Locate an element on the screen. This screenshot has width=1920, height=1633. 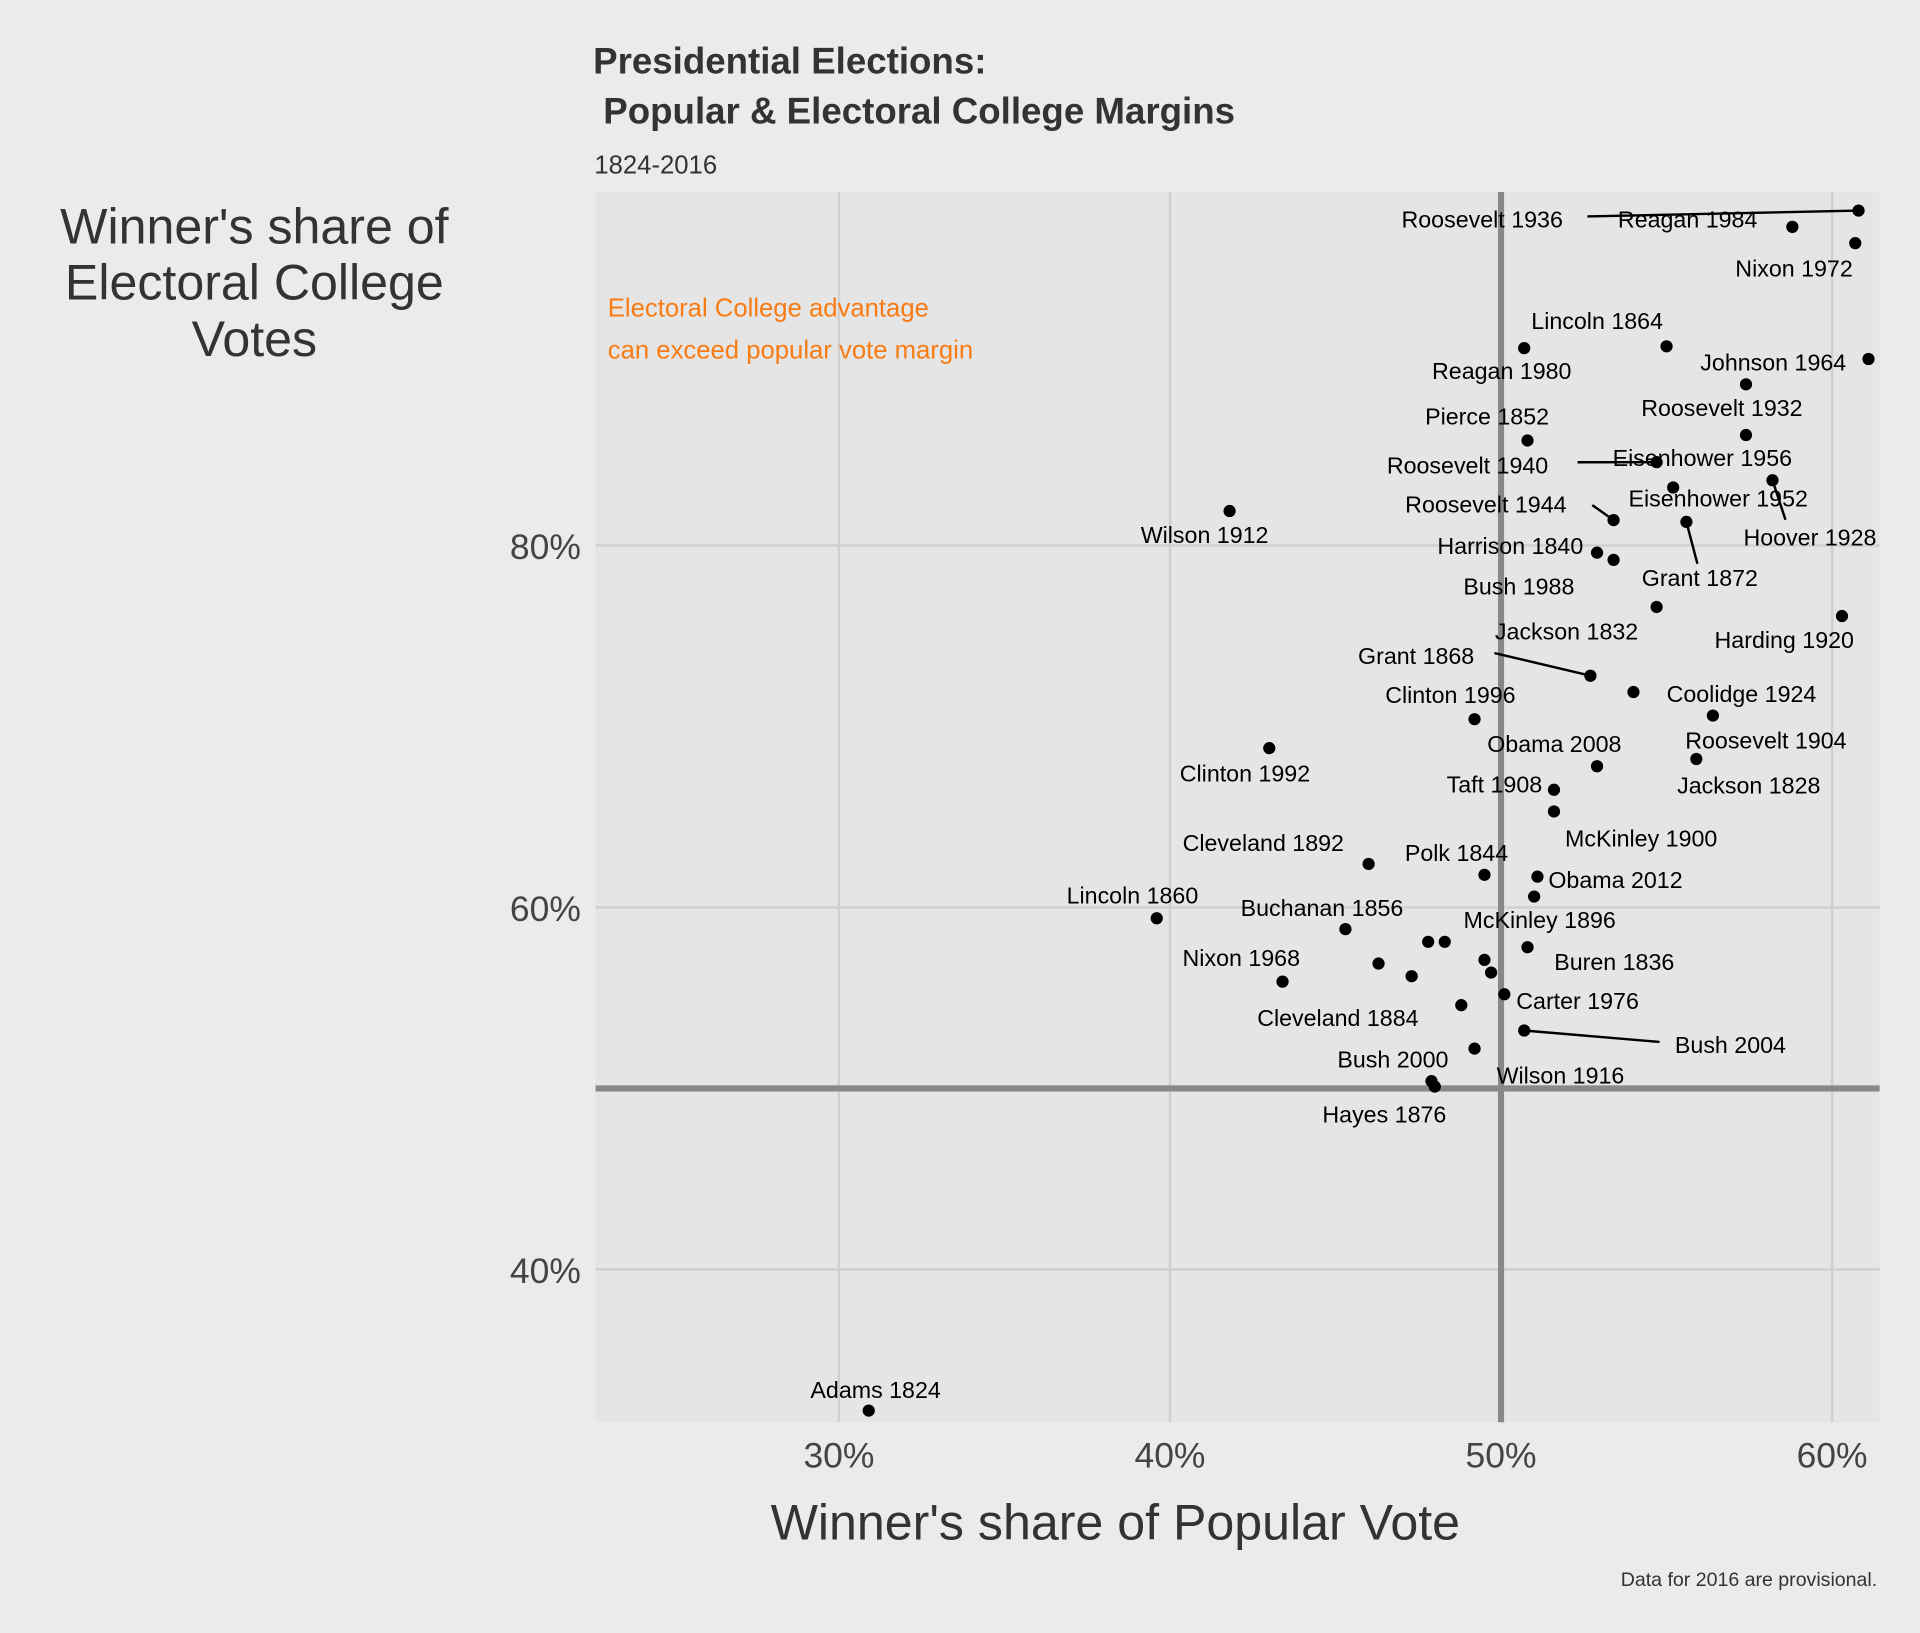
point-label: Roosevelt 1904 is located at coordinates (1765, 740).